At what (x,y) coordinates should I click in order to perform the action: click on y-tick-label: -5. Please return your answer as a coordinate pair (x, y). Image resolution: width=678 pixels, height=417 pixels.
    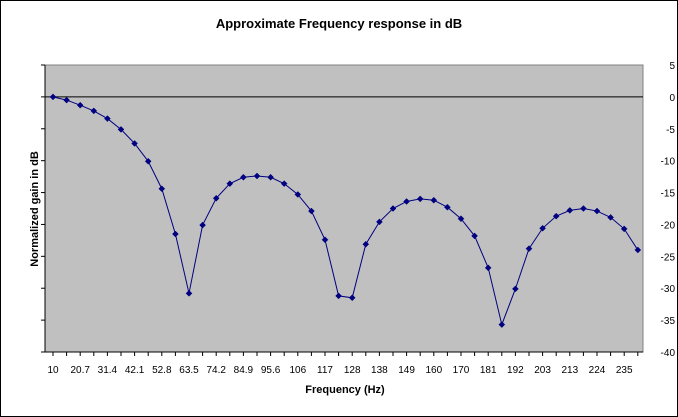
    Looking at the image, I should click on (670, 130).